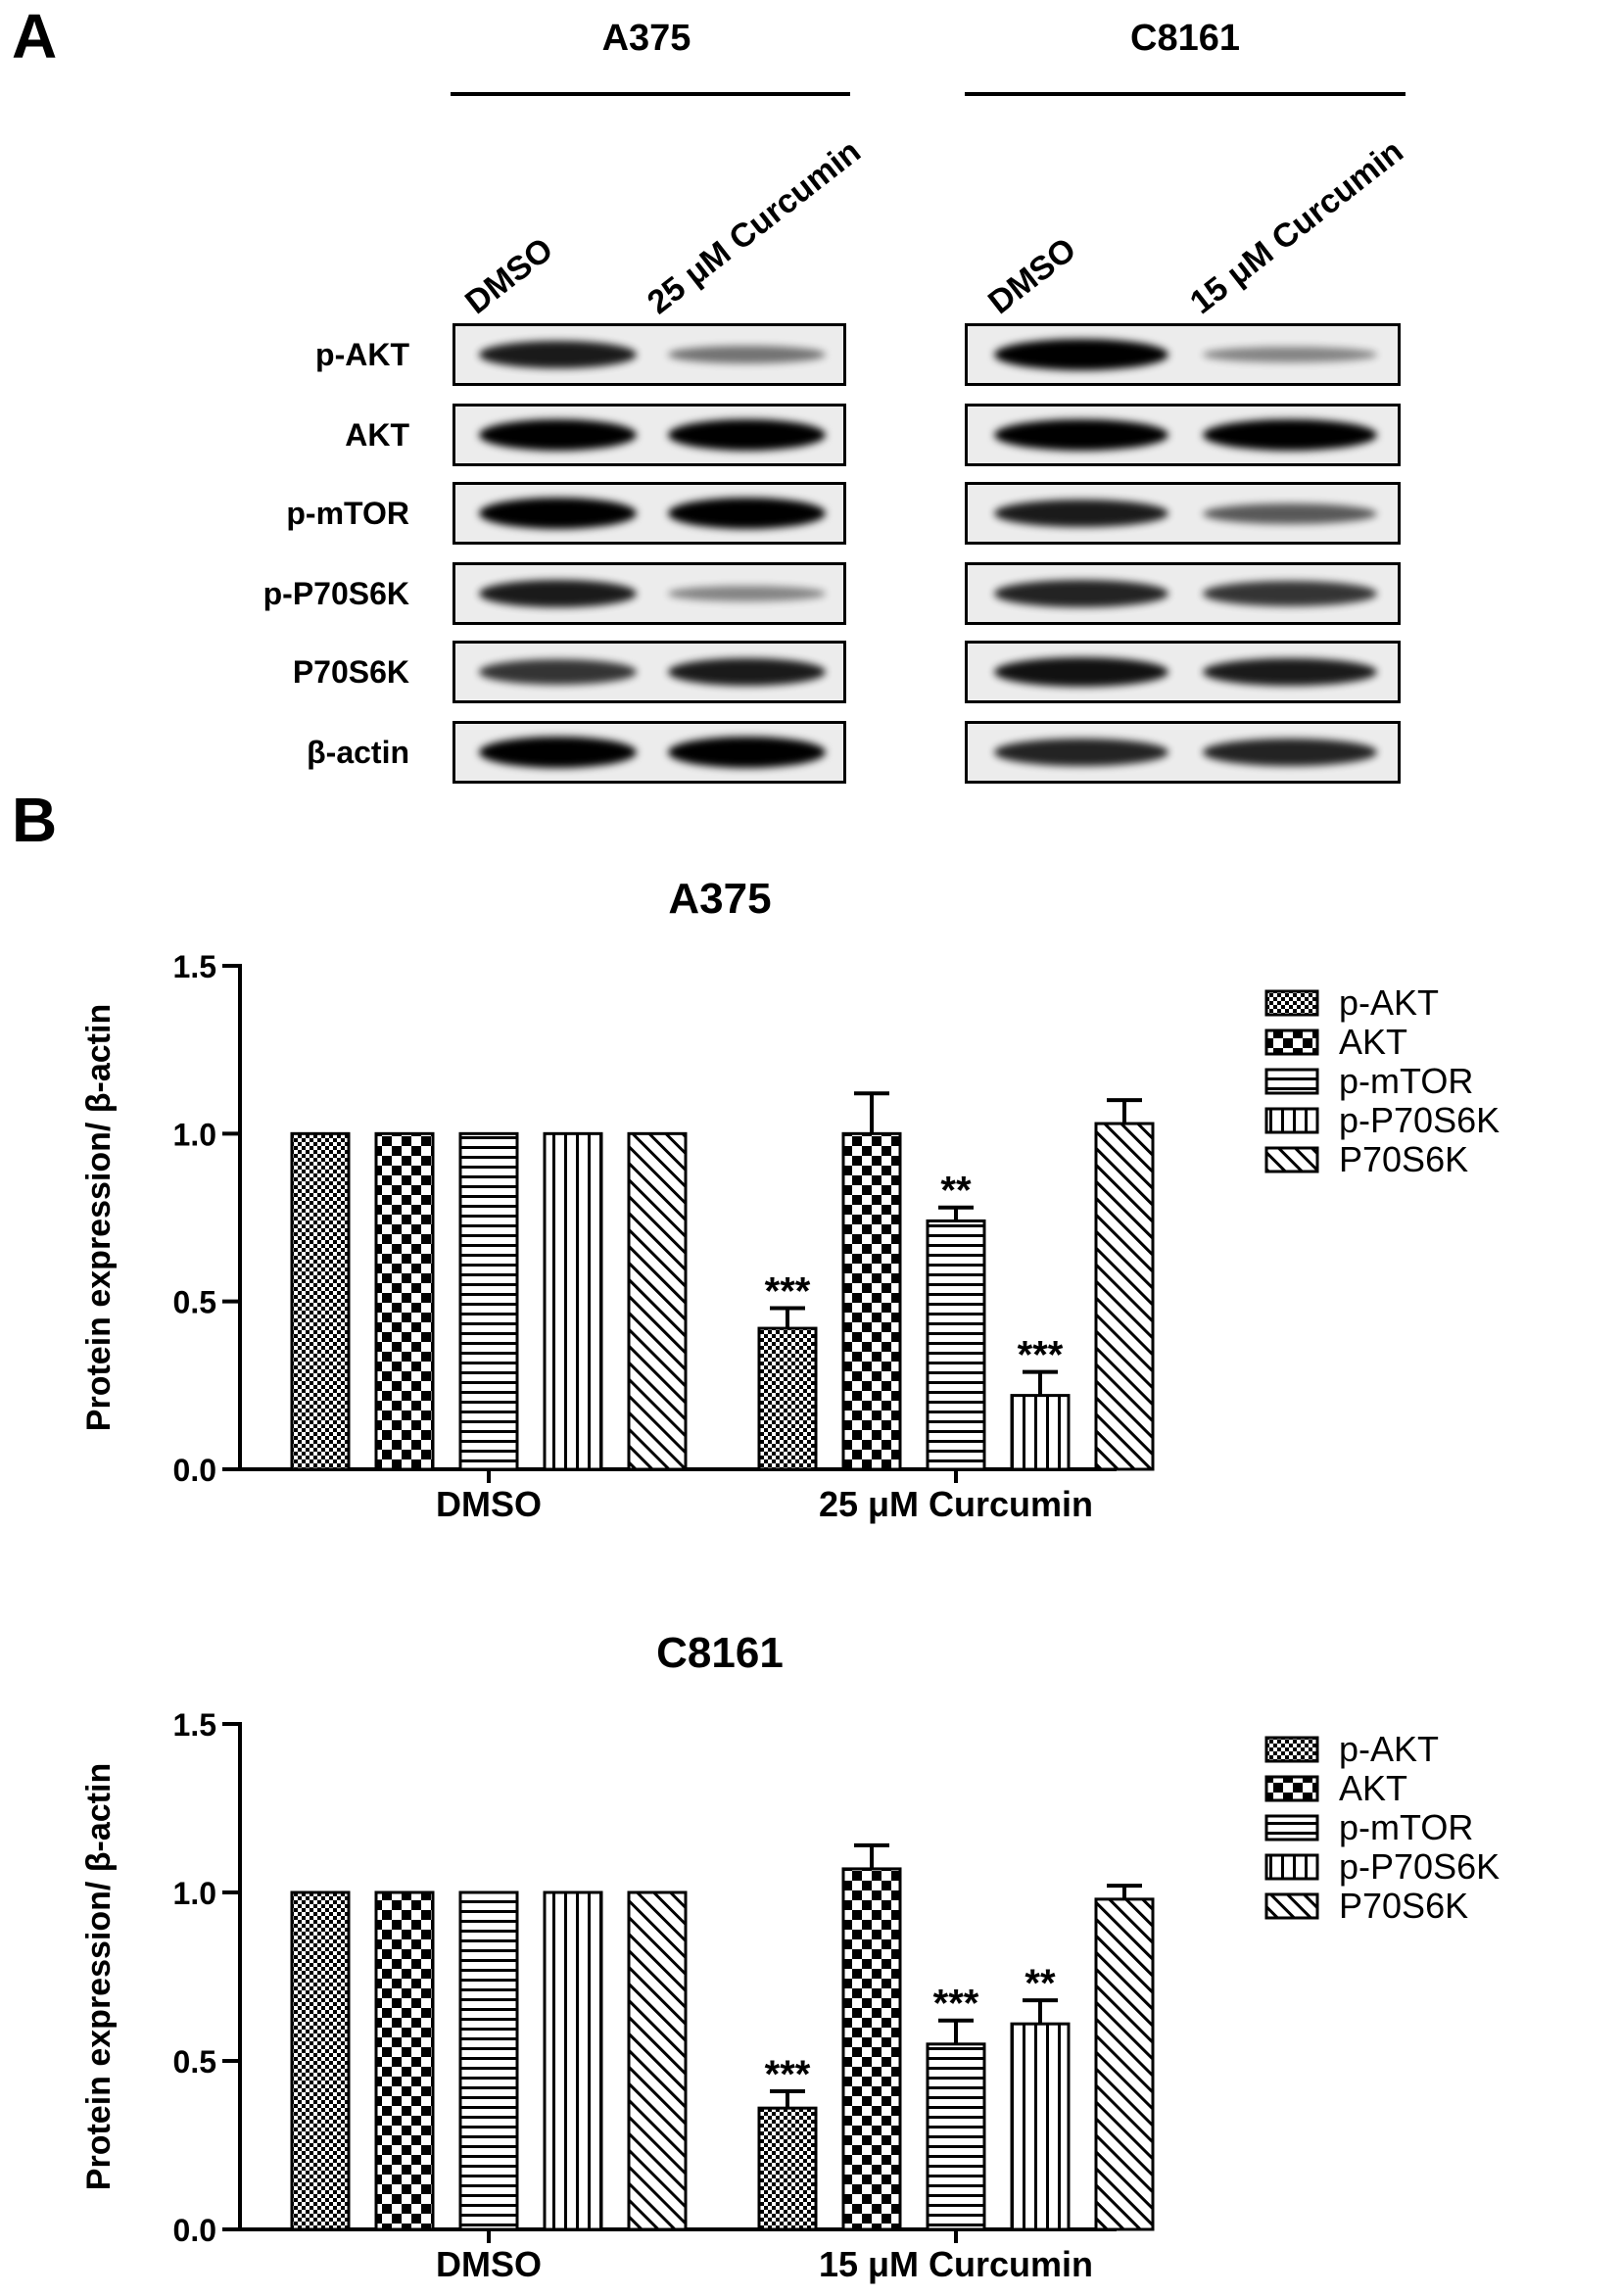 The height and width of the screenshot is (2296, 1620). What do you see at coordinates (347, 513) in the screenshot?
I see `blot-row-label: p-mTOR` at bounding box center [347, 513].